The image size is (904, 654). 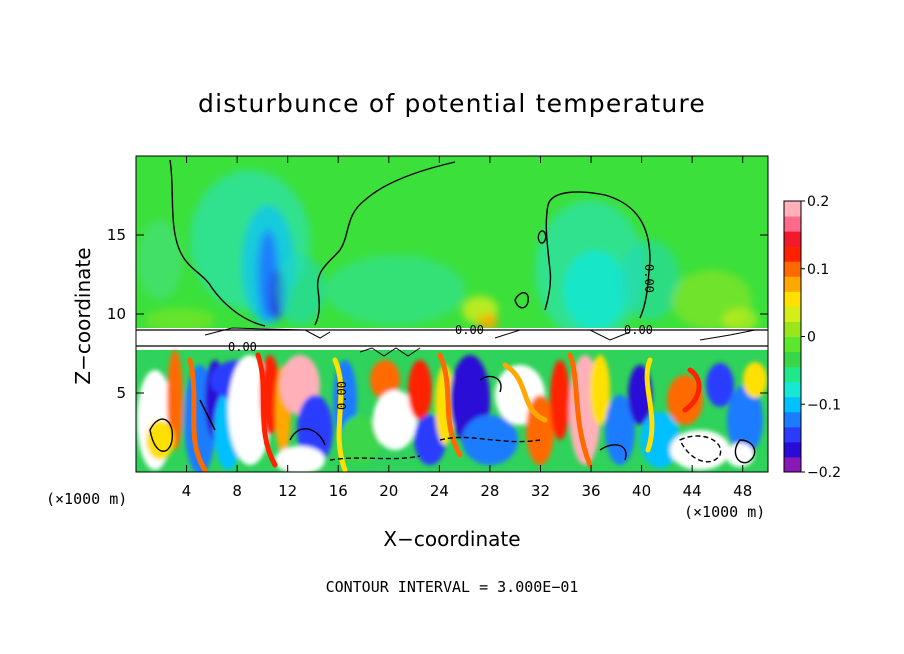 What do you see at coordinates (692, 491) in the screenshot?
I see `x-tick-label: 44` at bounding box center [692, 491].